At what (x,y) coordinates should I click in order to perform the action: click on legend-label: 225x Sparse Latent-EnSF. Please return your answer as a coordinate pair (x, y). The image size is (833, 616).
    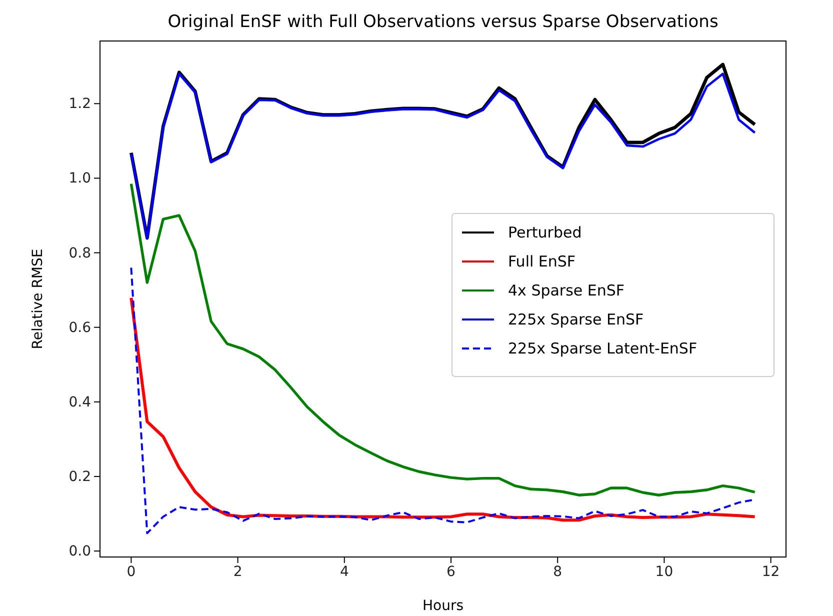
    Looking at the image, I should click on (603, 349).